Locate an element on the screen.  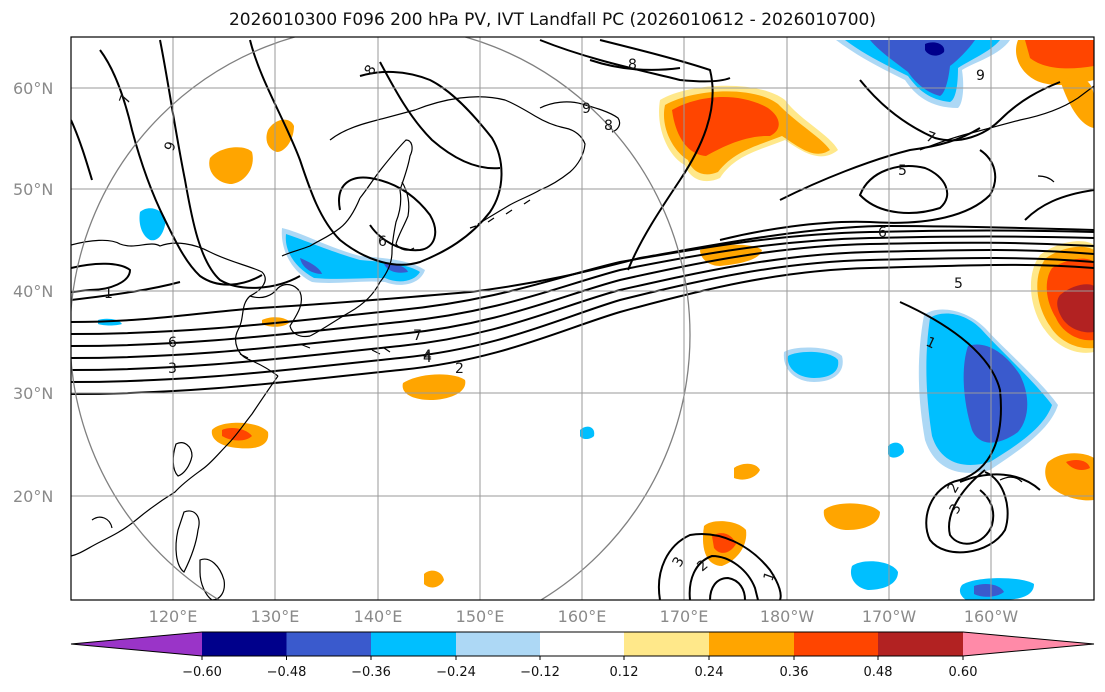
lon-label: 160°E is located at coordinates (582, 616).